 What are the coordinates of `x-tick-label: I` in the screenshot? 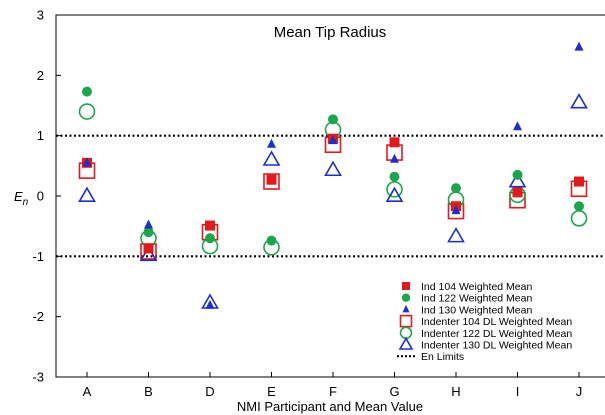 It's located at (518, 391).